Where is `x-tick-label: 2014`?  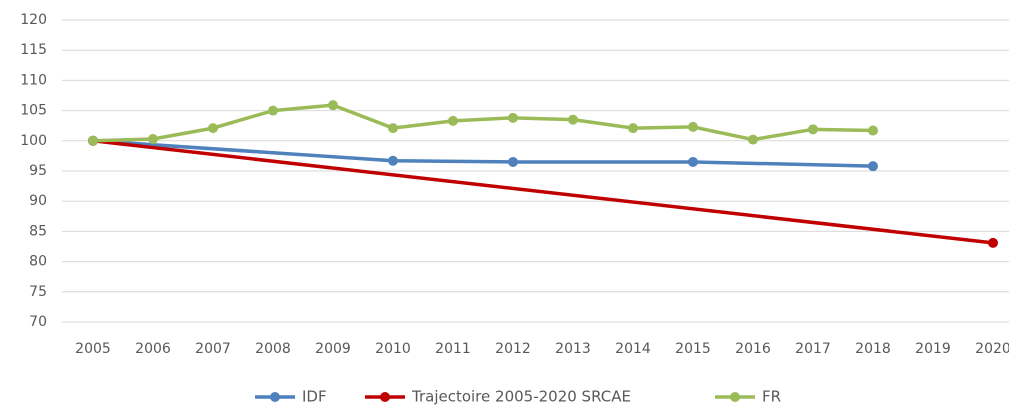 x-tick-label: 2014 is located at coordinates (633, 349).